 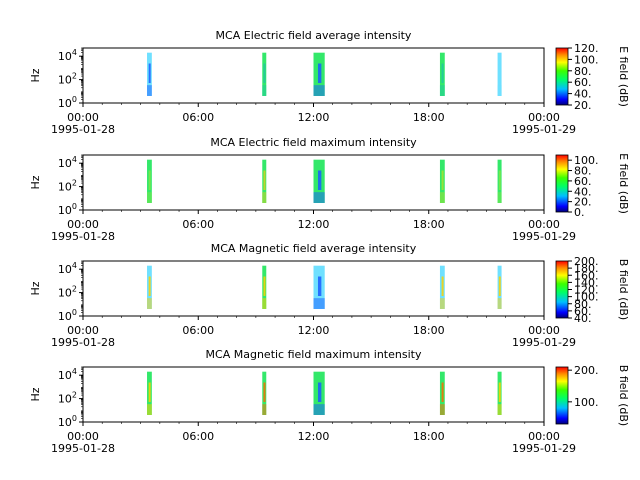 What do you see at coordinates (586, 282) in the screenshot?
I see `colorbar-tick-label: 140.` at bounding box center [586, 282].